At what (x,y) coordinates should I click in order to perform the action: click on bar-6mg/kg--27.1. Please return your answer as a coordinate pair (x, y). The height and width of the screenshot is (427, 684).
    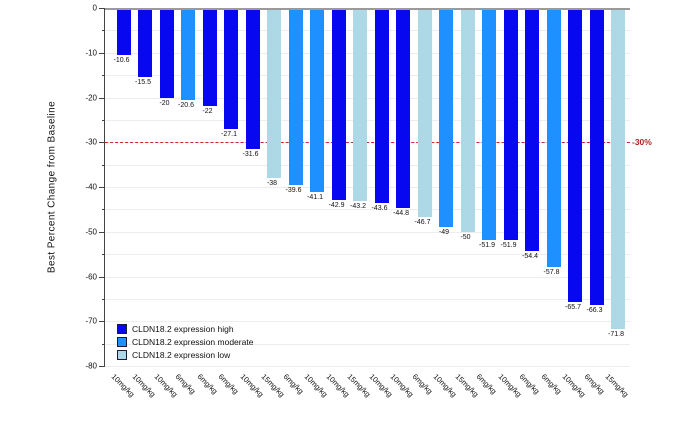
    Looking at the image, I should click on (231, 69).